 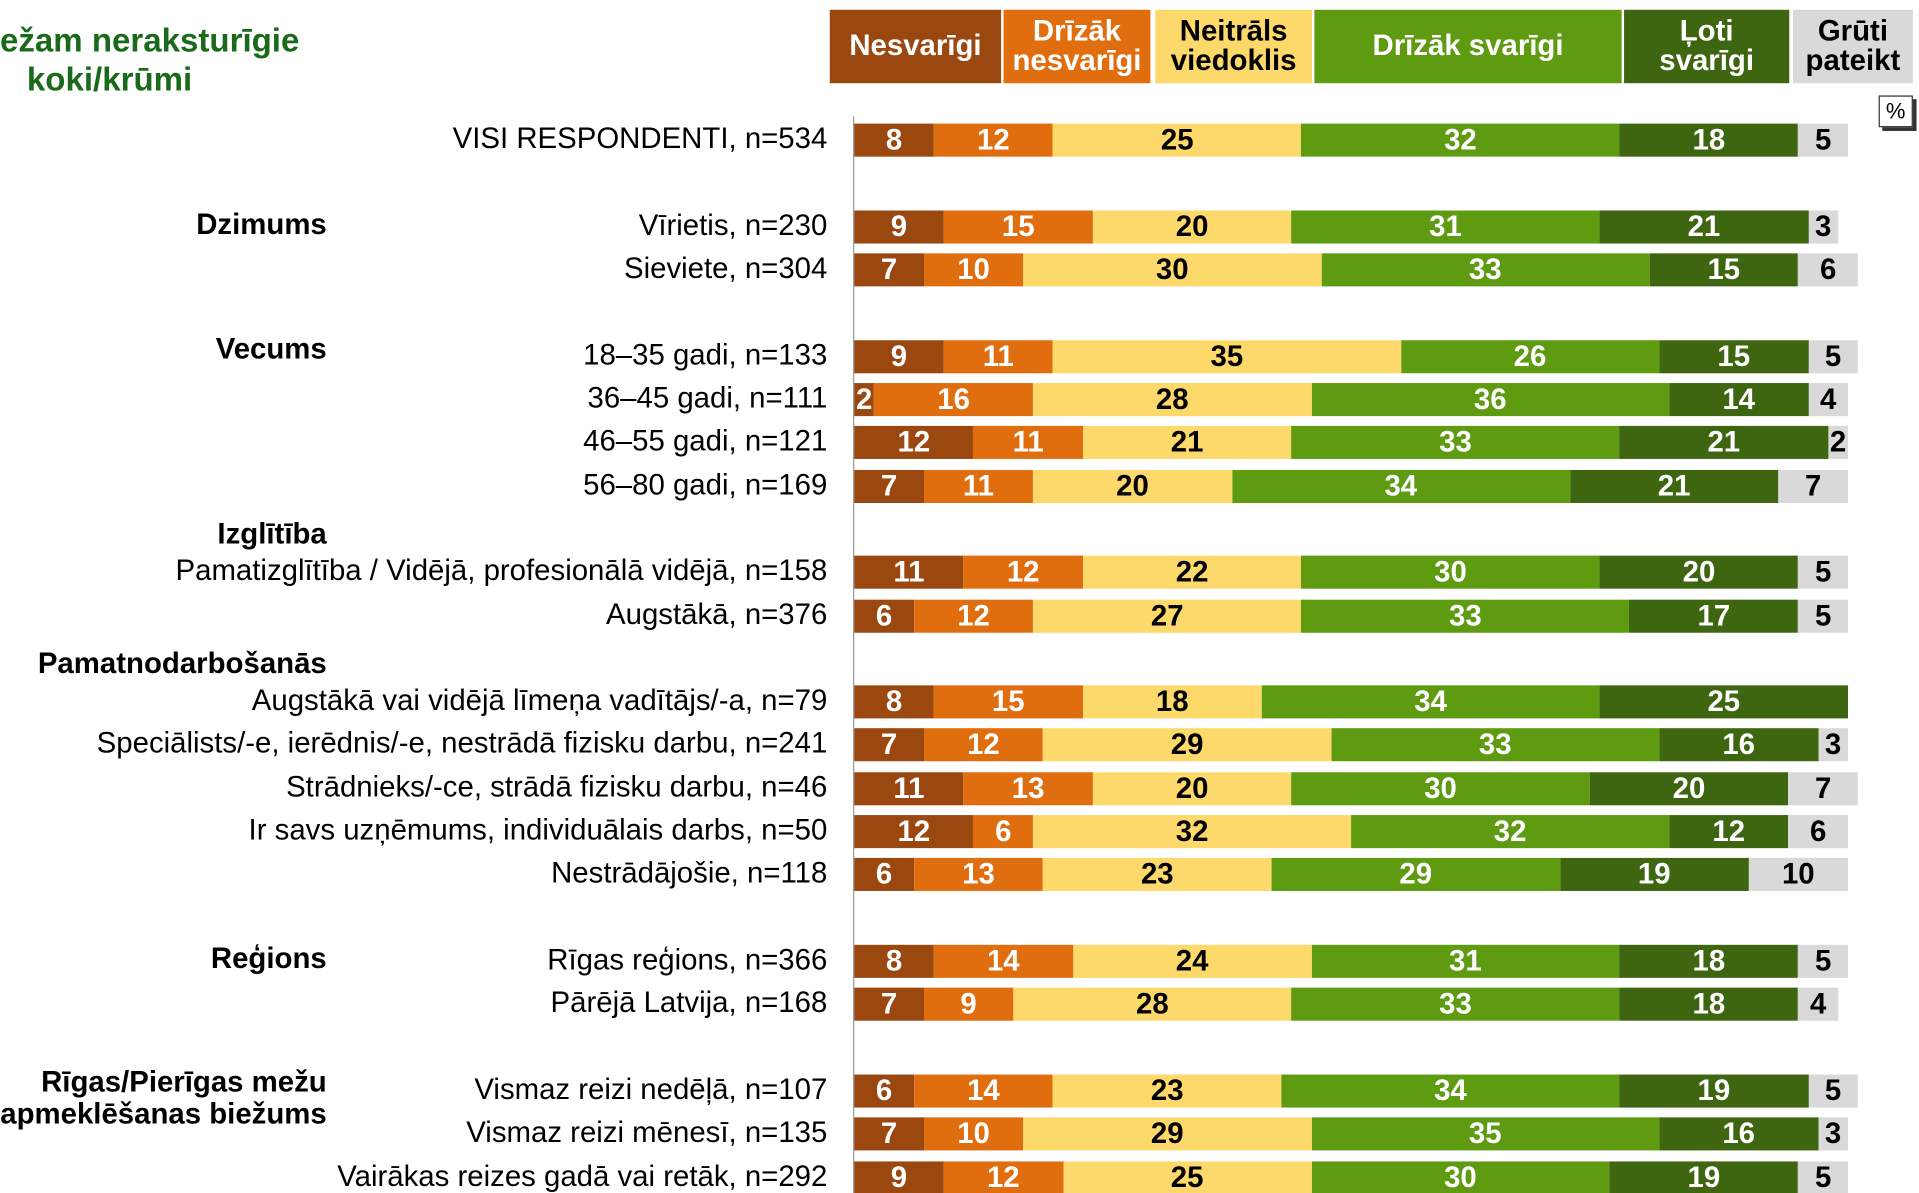 I want to click on data-label: 16, so click(x=1739, y=744).